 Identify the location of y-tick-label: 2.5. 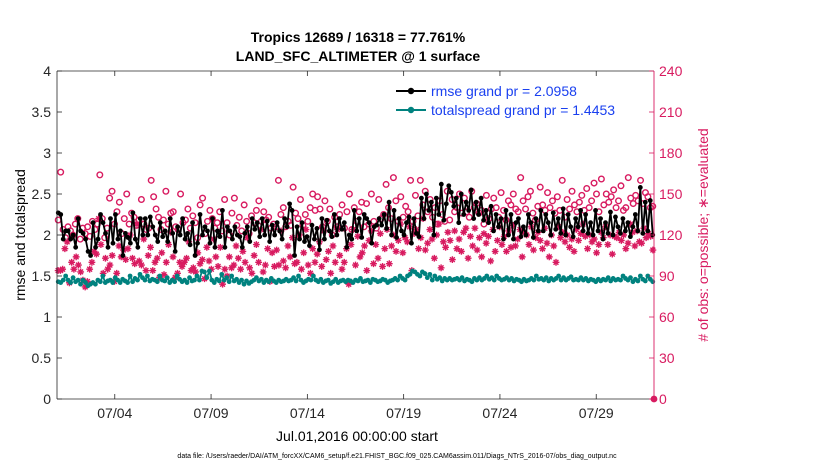
(42, 194).